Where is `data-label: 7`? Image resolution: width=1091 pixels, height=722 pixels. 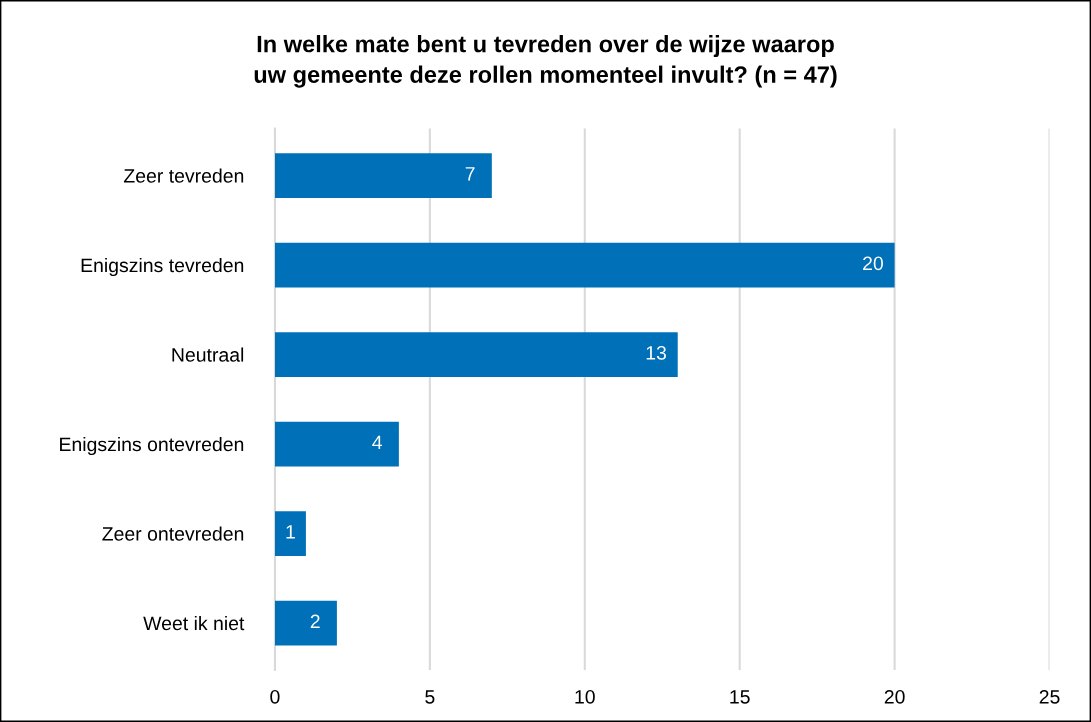
data-label: 7 is located at coordinates (470, 174).